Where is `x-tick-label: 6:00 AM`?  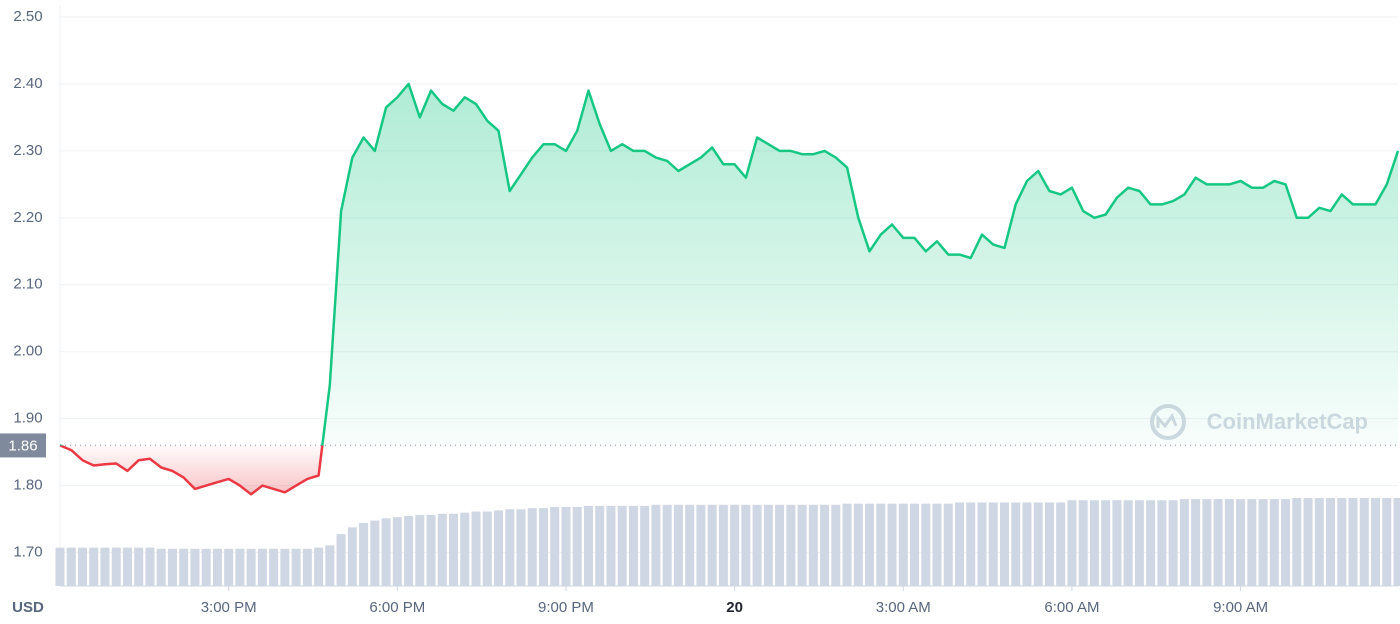
x-tick-label: 6:00 AM is located at coordinates (1071, 607).